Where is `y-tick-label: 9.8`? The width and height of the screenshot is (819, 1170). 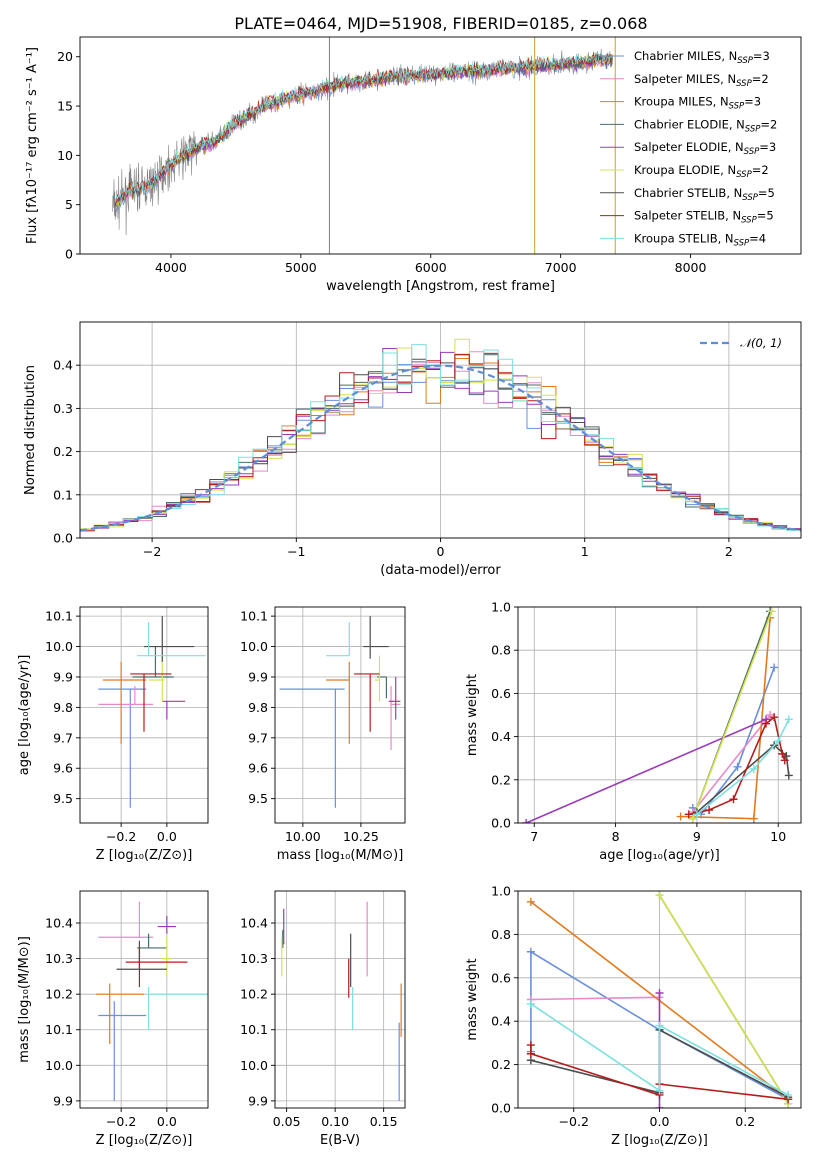
y-tick-label: 9.8 is located at coordinates (63, 707).